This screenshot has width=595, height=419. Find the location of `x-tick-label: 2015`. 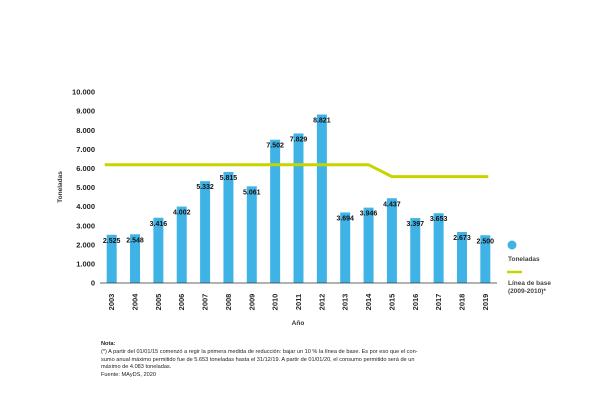

x-tick-label: 2015 is located at coordinates (391, 302).